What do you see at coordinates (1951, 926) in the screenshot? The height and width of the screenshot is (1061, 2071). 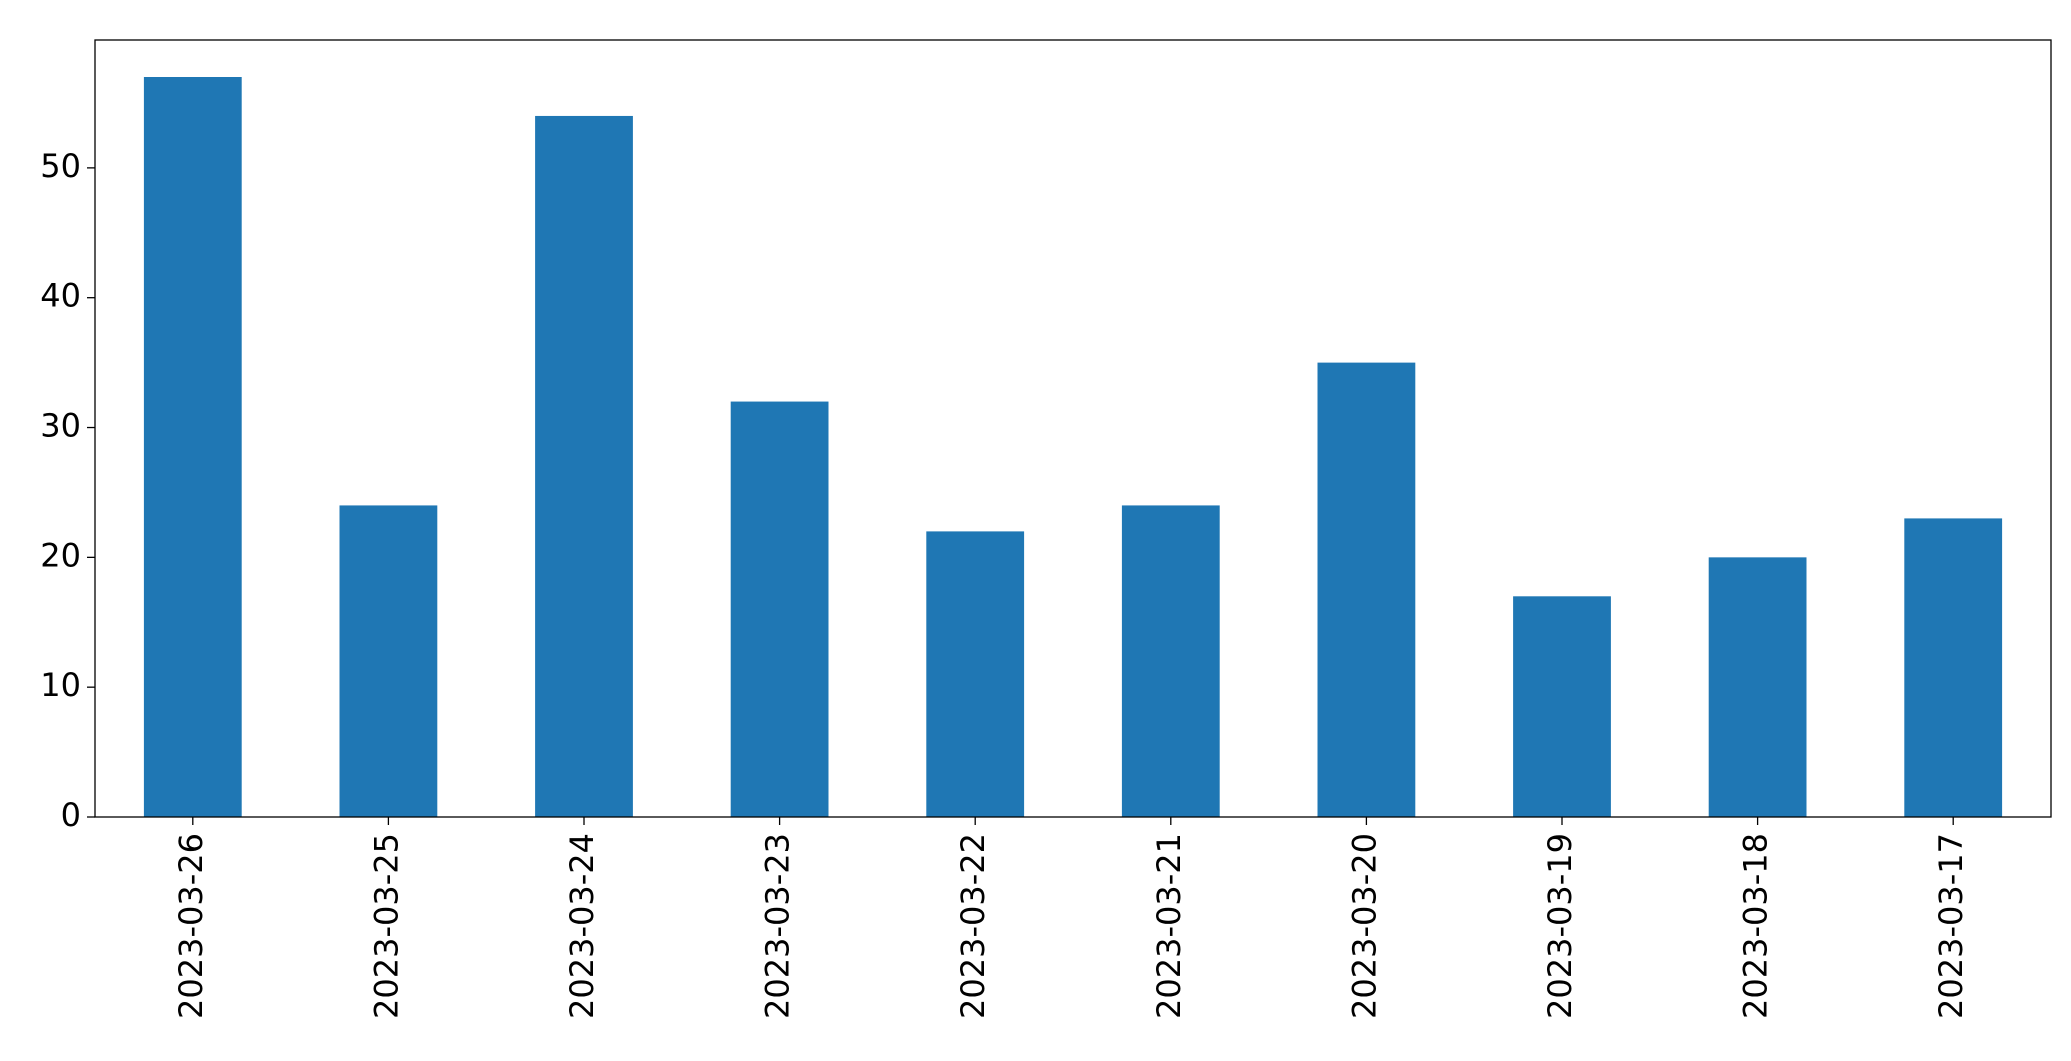 I see `x-tick-label: 2023-03-17` at bounding box center [1951, 926].